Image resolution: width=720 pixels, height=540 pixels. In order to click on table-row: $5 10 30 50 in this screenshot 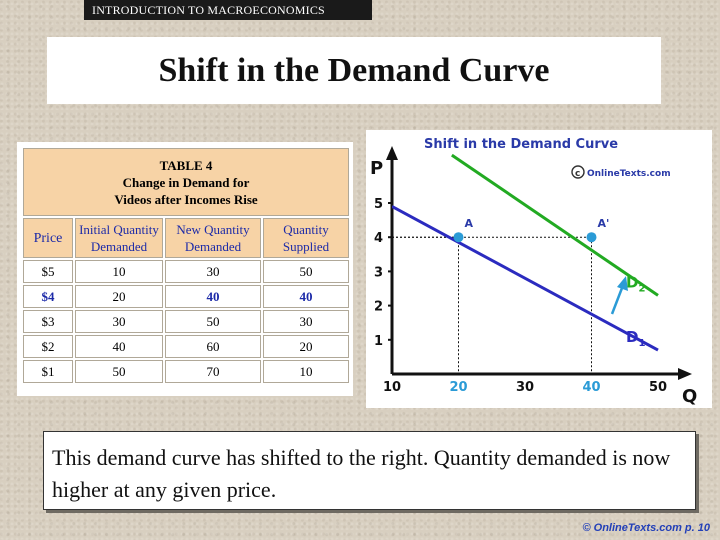, I will do `click(186, 271)`.